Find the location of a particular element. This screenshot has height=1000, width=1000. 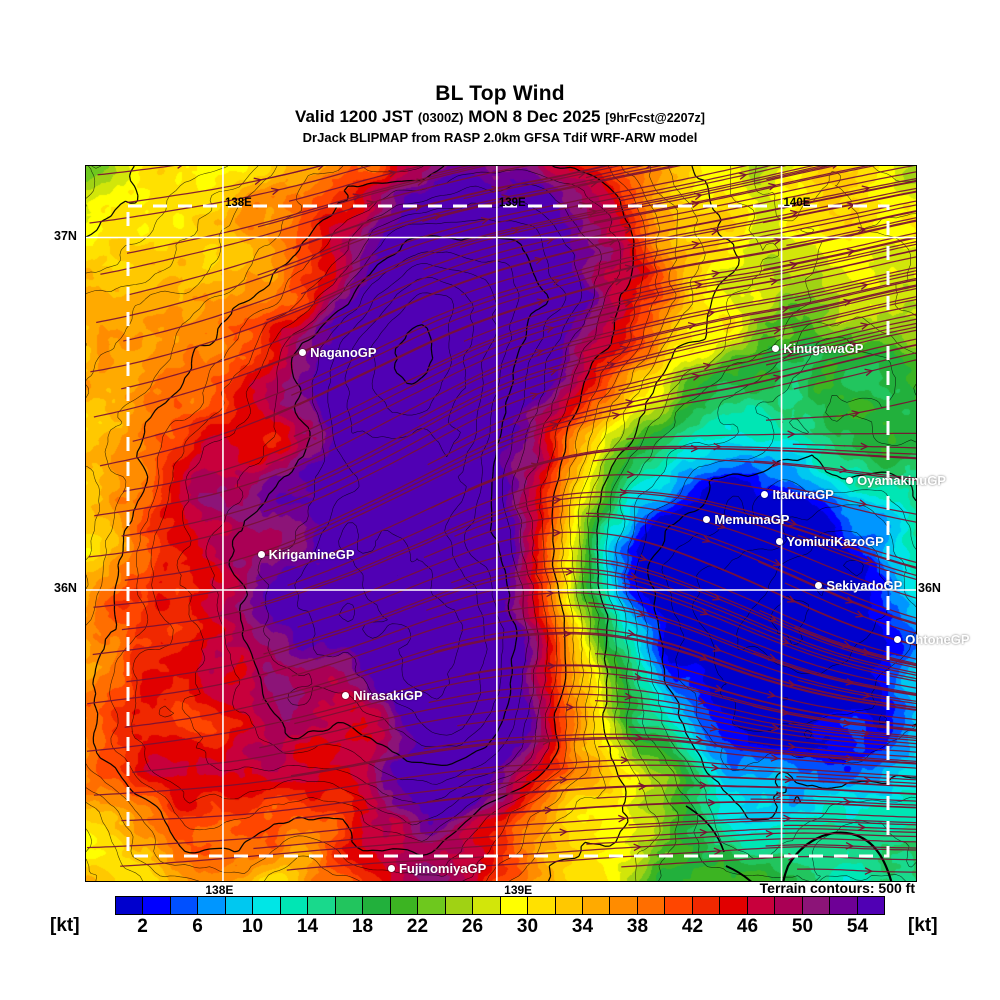

lon-label-bottom-138E: 138E is located at coordinates (219, 890).